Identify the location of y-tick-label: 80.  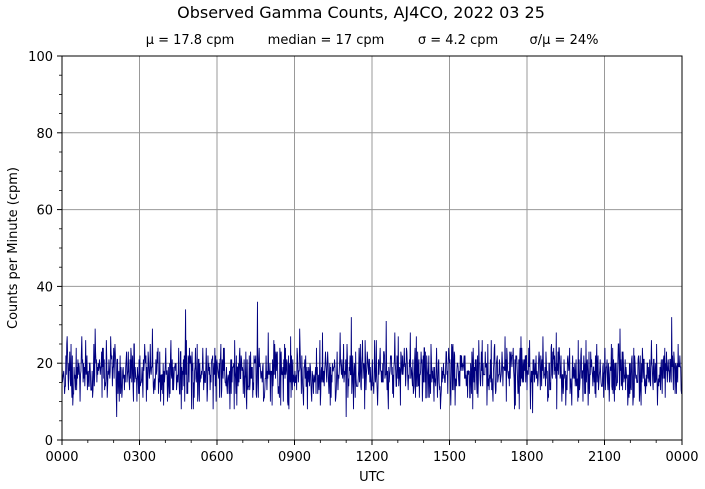
(44, 134).